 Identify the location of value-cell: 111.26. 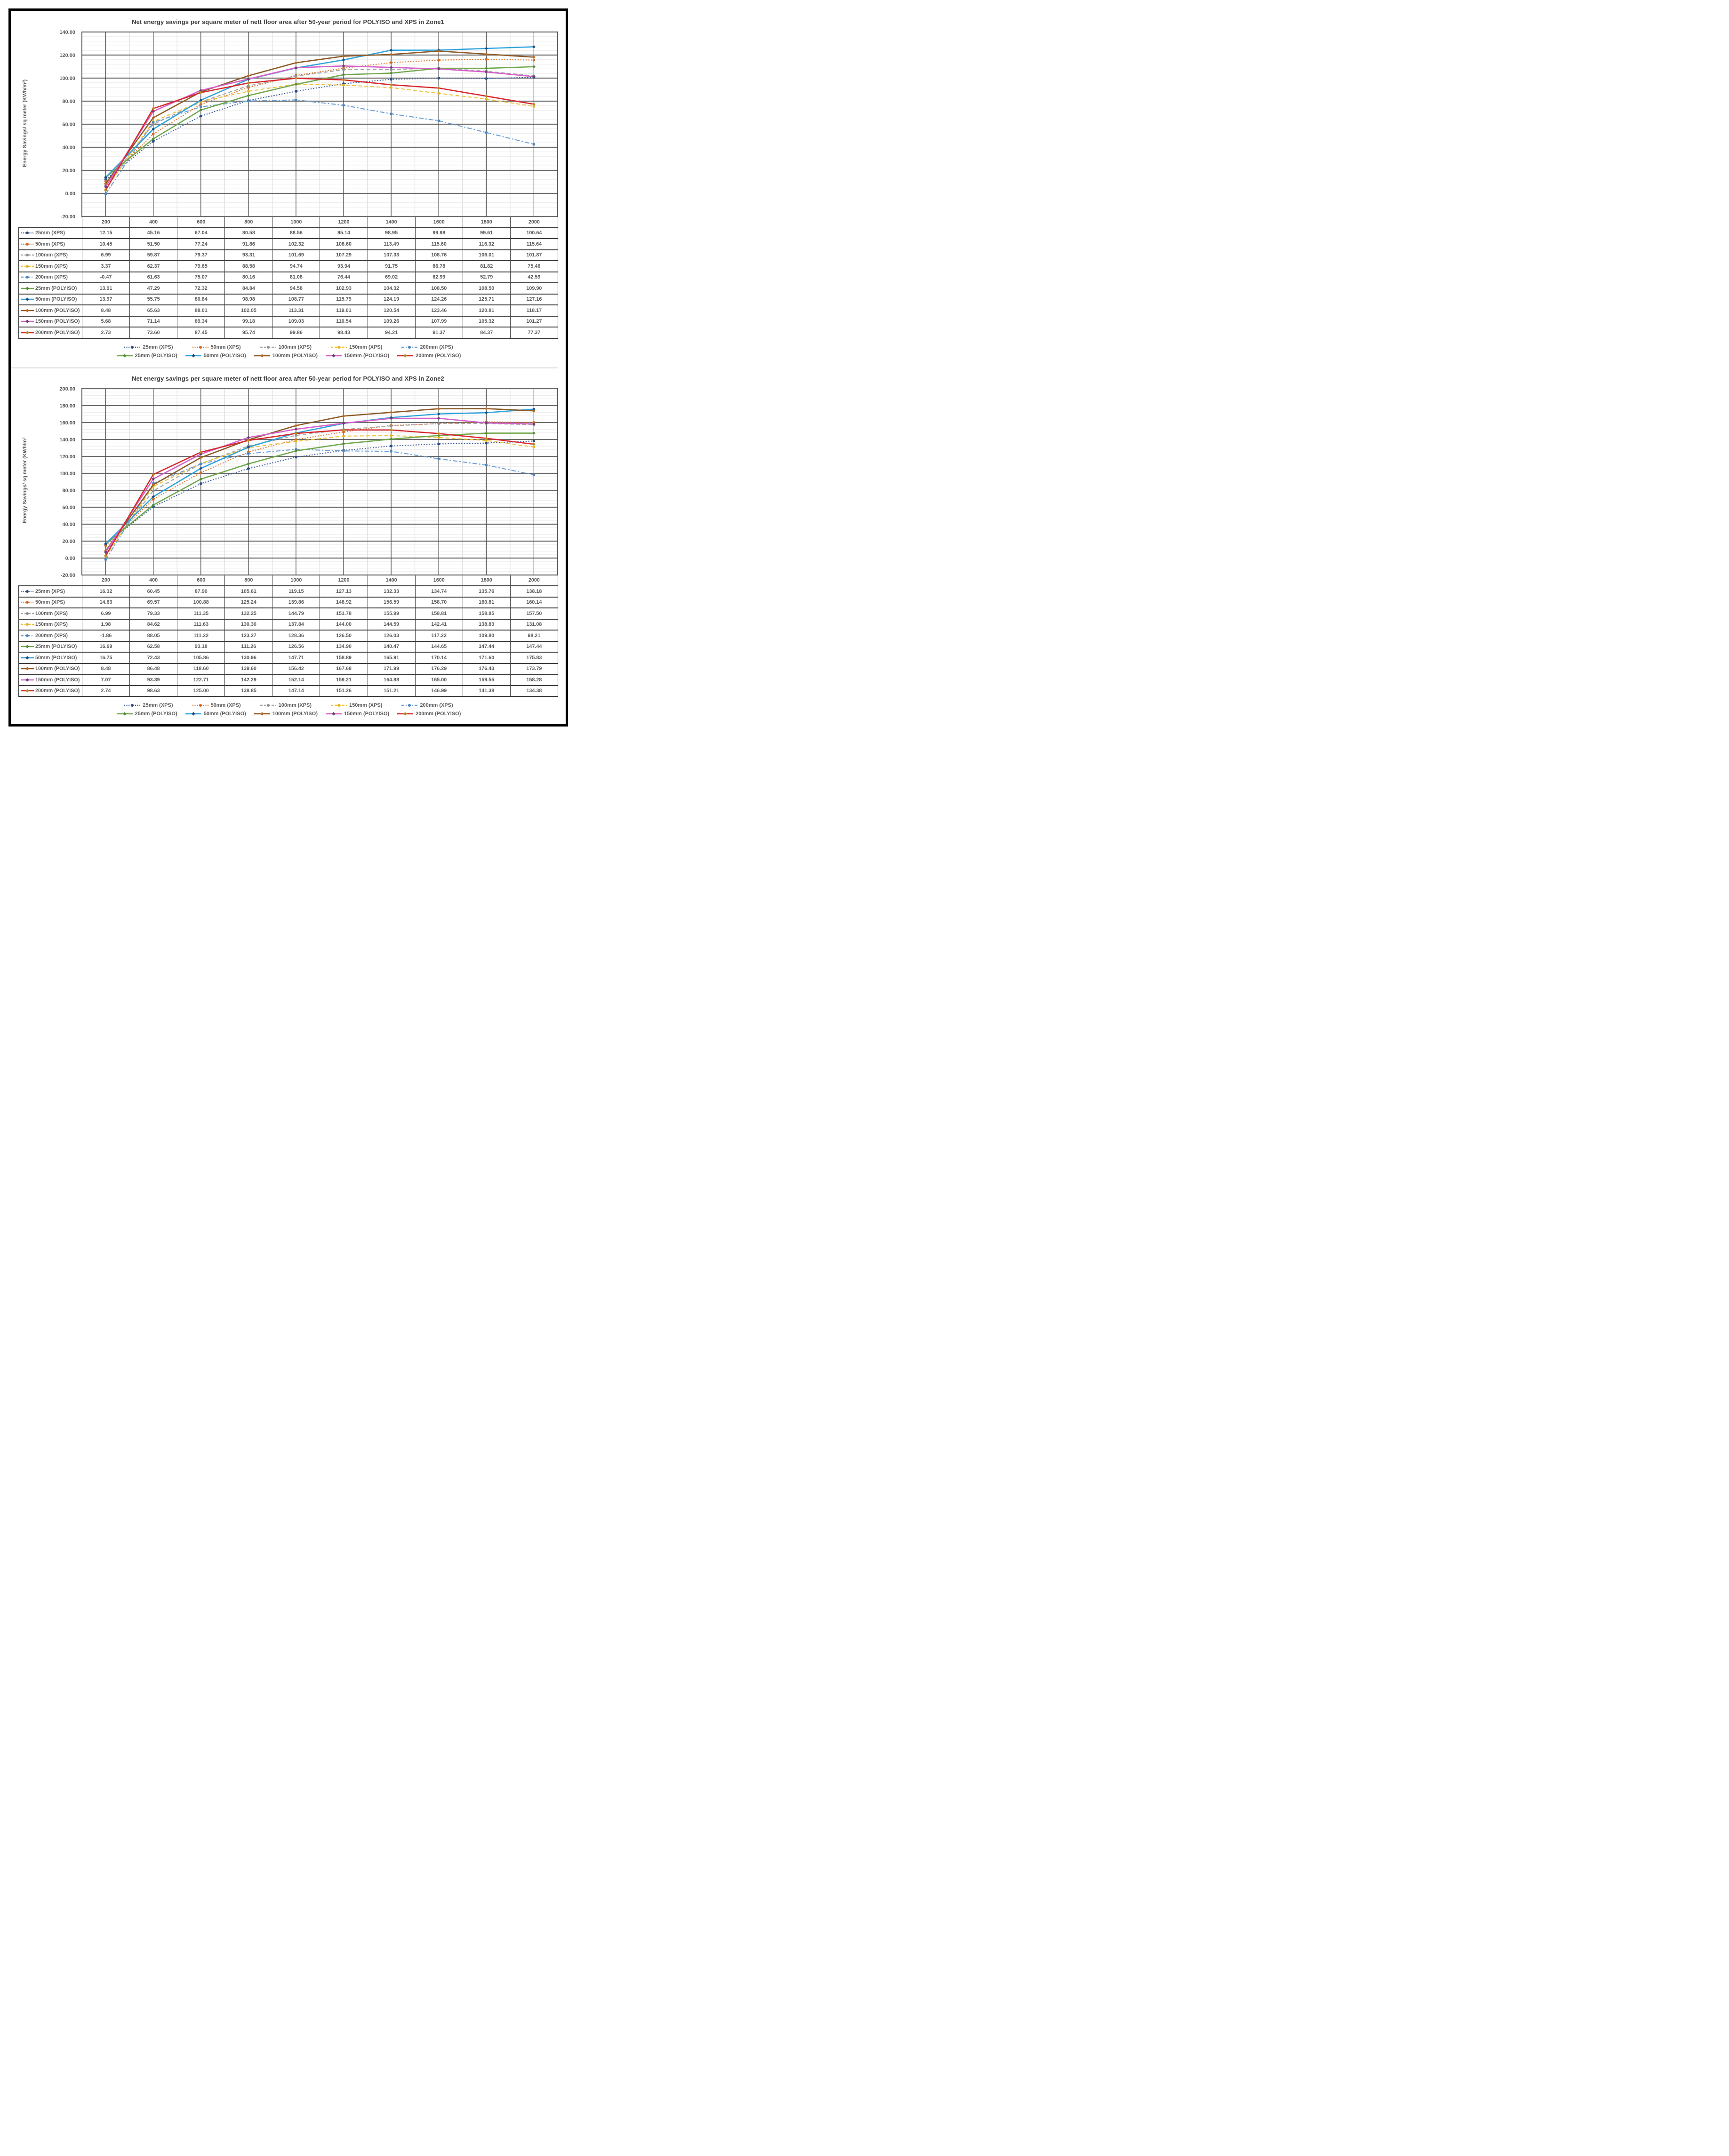
(248, 646).